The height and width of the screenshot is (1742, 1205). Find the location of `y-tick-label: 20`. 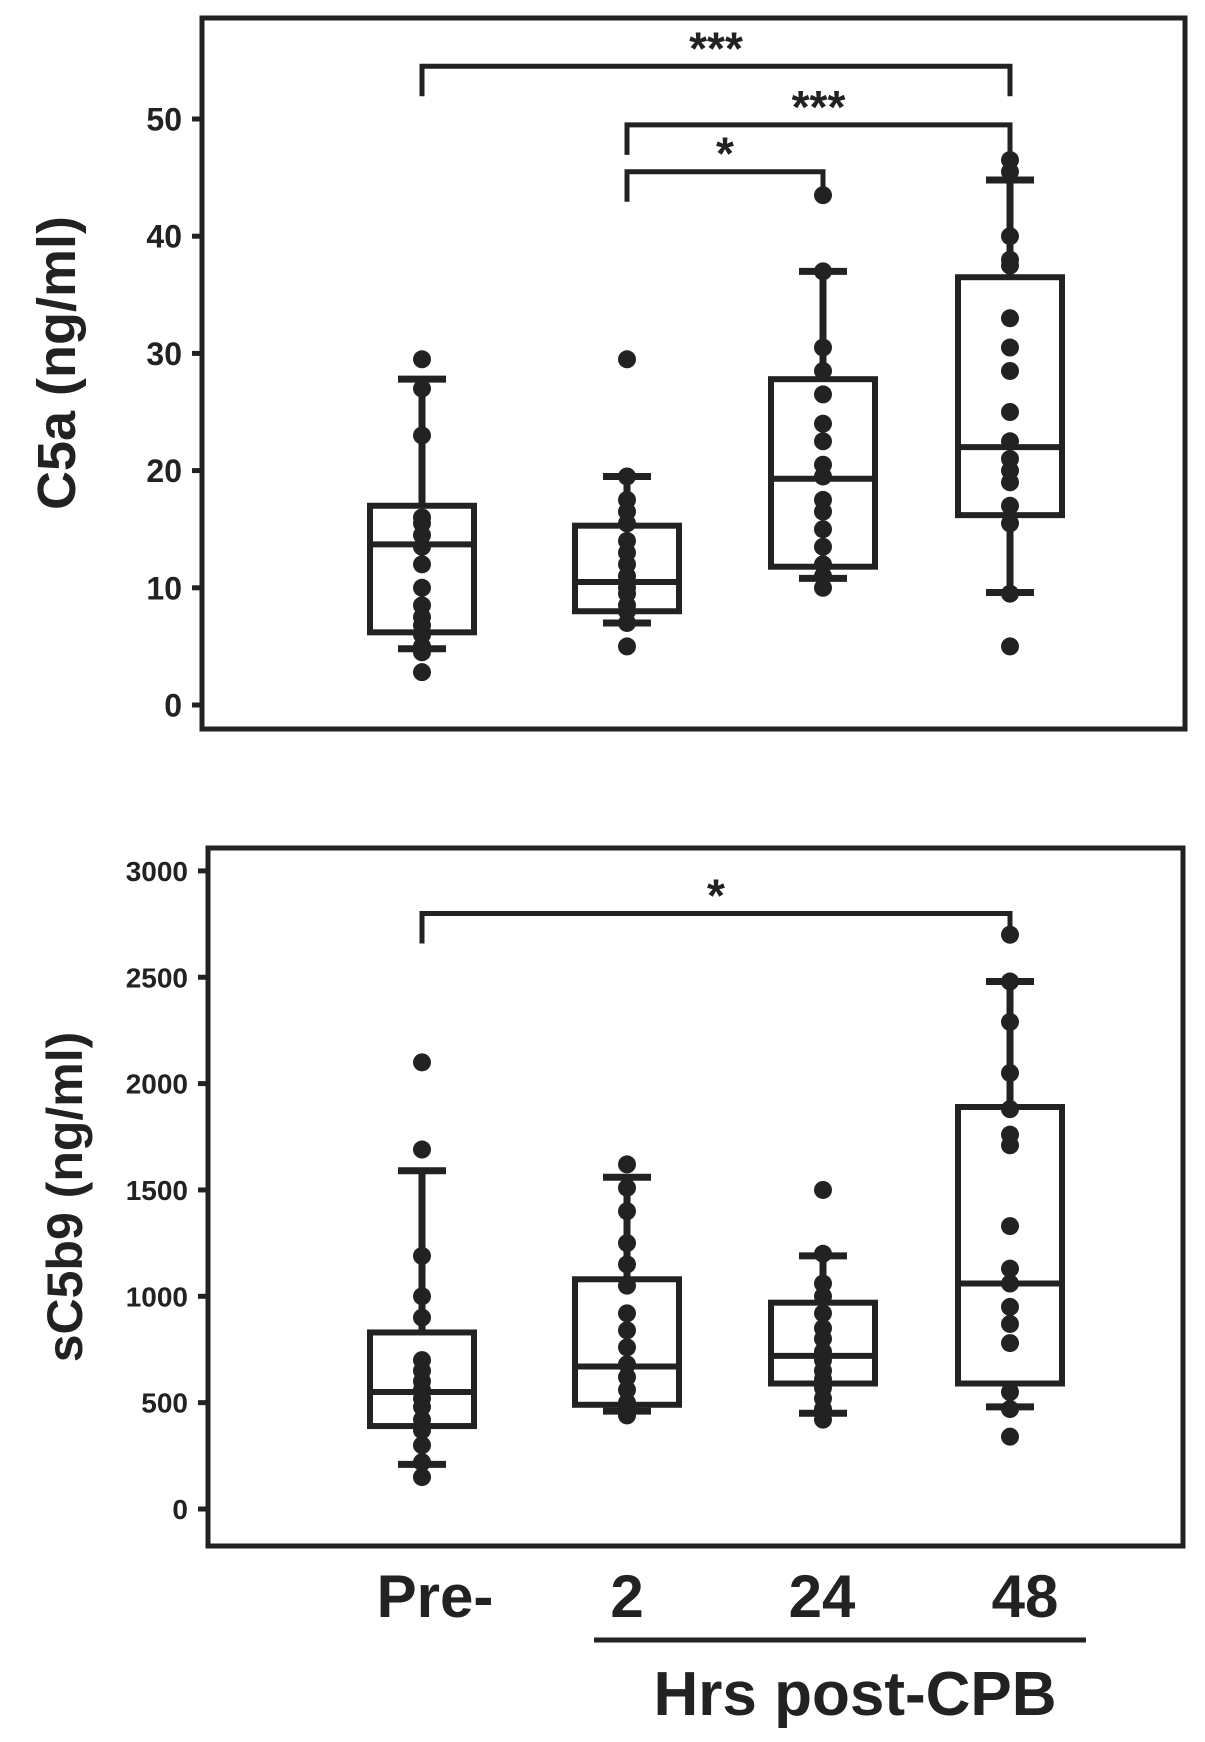

y-tick-label: 20 is located at coordinates (164, 471).